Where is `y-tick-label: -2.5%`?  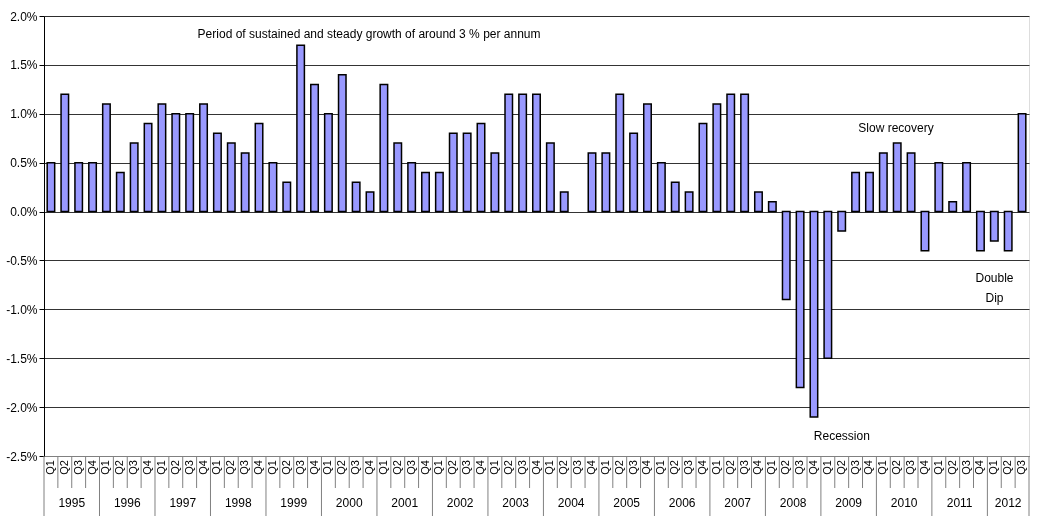
y-tick-label: -2.5% is located at coordinates (22, 456).